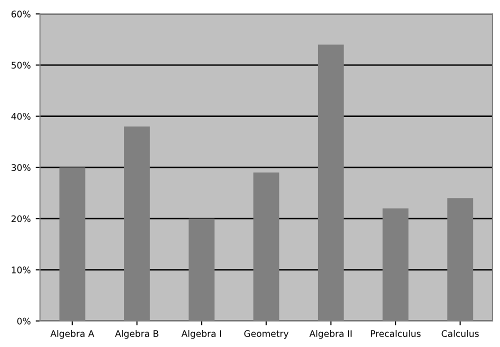 This screenshot has height=347, width=500. What do you see at coordinates (136, 334) in the screenshot?
I see `x-tick-label: Algebra B` at bounding box center [136, 334].